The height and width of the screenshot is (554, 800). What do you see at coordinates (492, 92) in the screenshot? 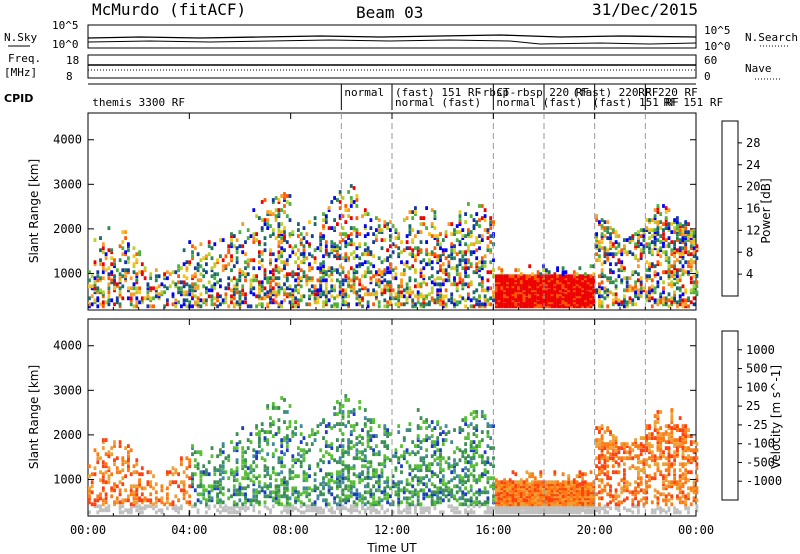
I see `cpid-program-label: -rbsp` at bounding box center [492, 92].